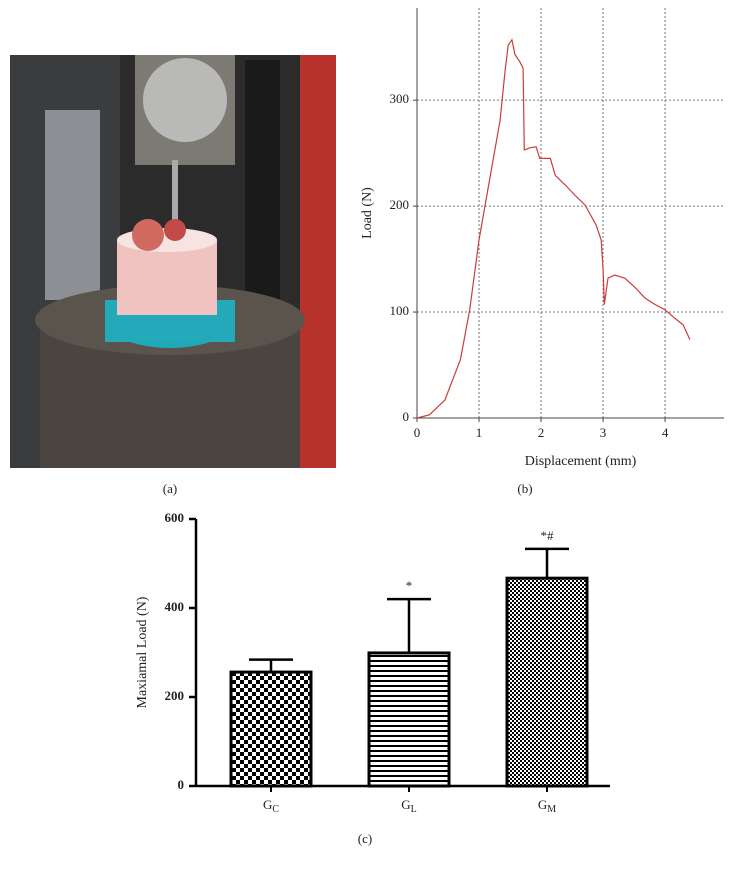  What do you see at coordinates (603, 432) in the screenshot?
I see `x-tick-label: 3` at bounding box center [603, 432].